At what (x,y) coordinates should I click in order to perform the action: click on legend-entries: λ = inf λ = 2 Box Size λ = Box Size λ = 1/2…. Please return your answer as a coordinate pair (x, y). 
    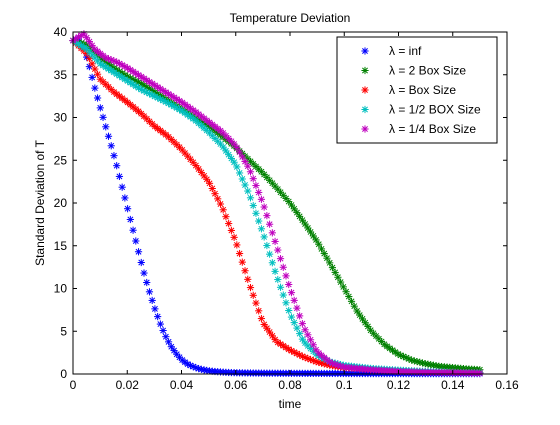
    Looking at the image, I should click on (421, 90).